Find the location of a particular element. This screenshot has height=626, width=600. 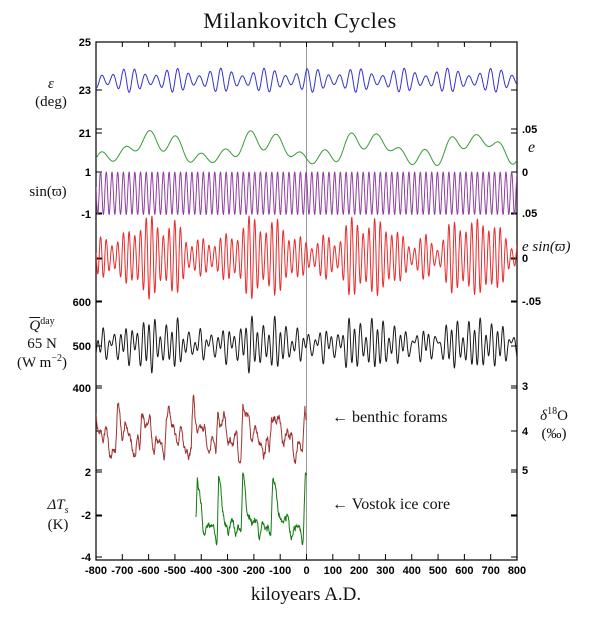

right-tick-label: 3 is located at coordinates (525, 387).